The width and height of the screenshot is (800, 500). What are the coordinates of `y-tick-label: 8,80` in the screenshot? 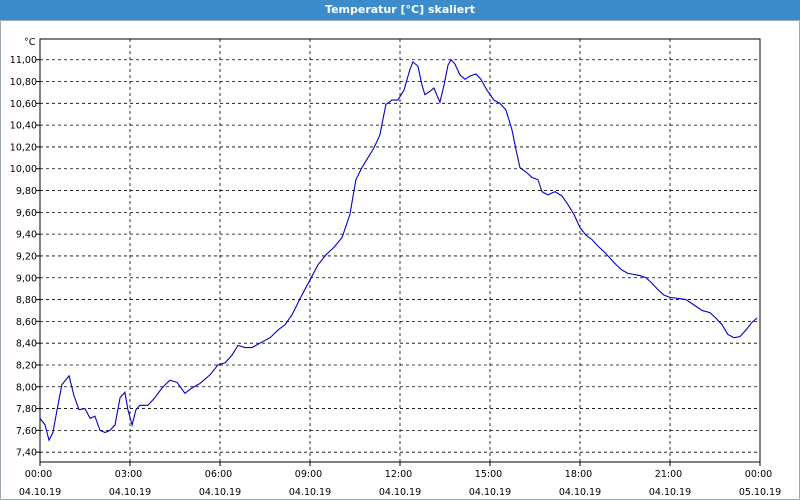 It's located at (26, 300).